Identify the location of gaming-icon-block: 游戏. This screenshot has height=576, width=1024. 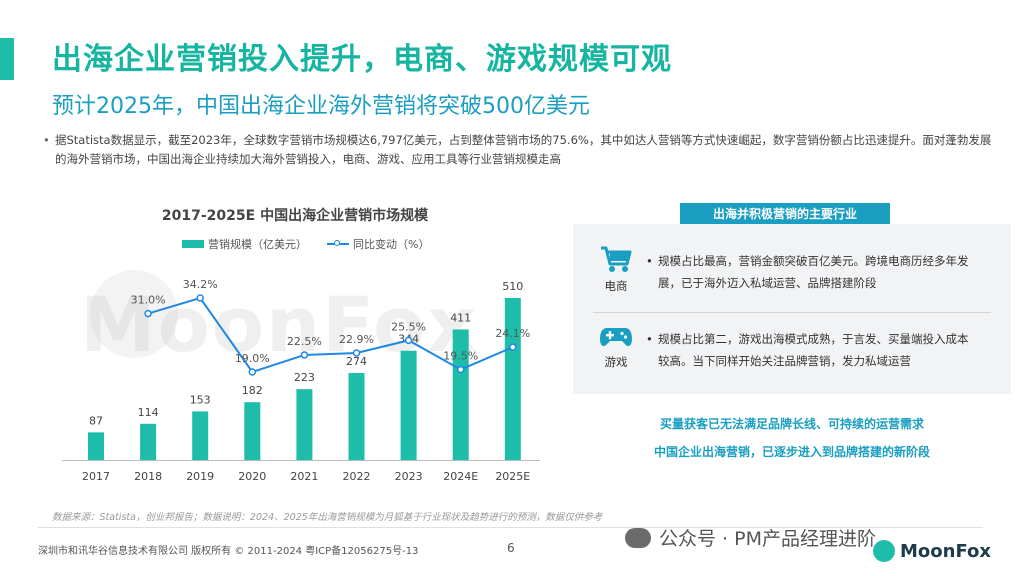
(616, 347).